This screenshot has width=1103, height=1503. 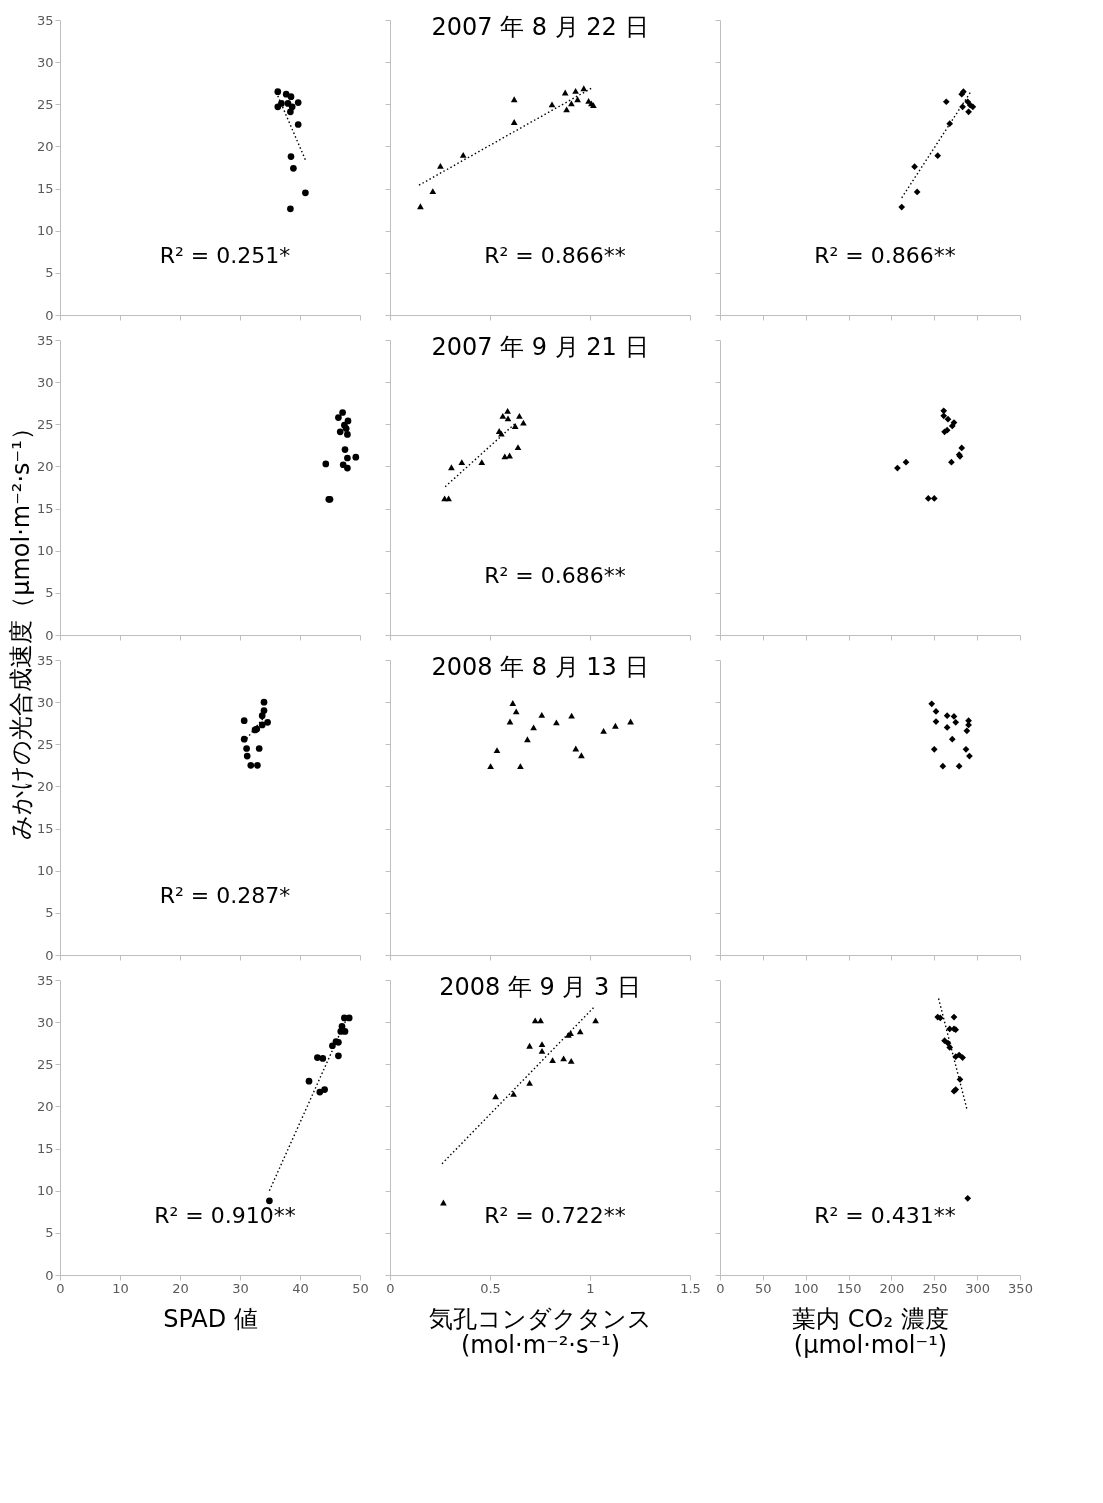 What do you see at coordinates (690, 1288) in the screenshot?
I see `x-tick-label: 1.5` at bounding box center [690, 1288].